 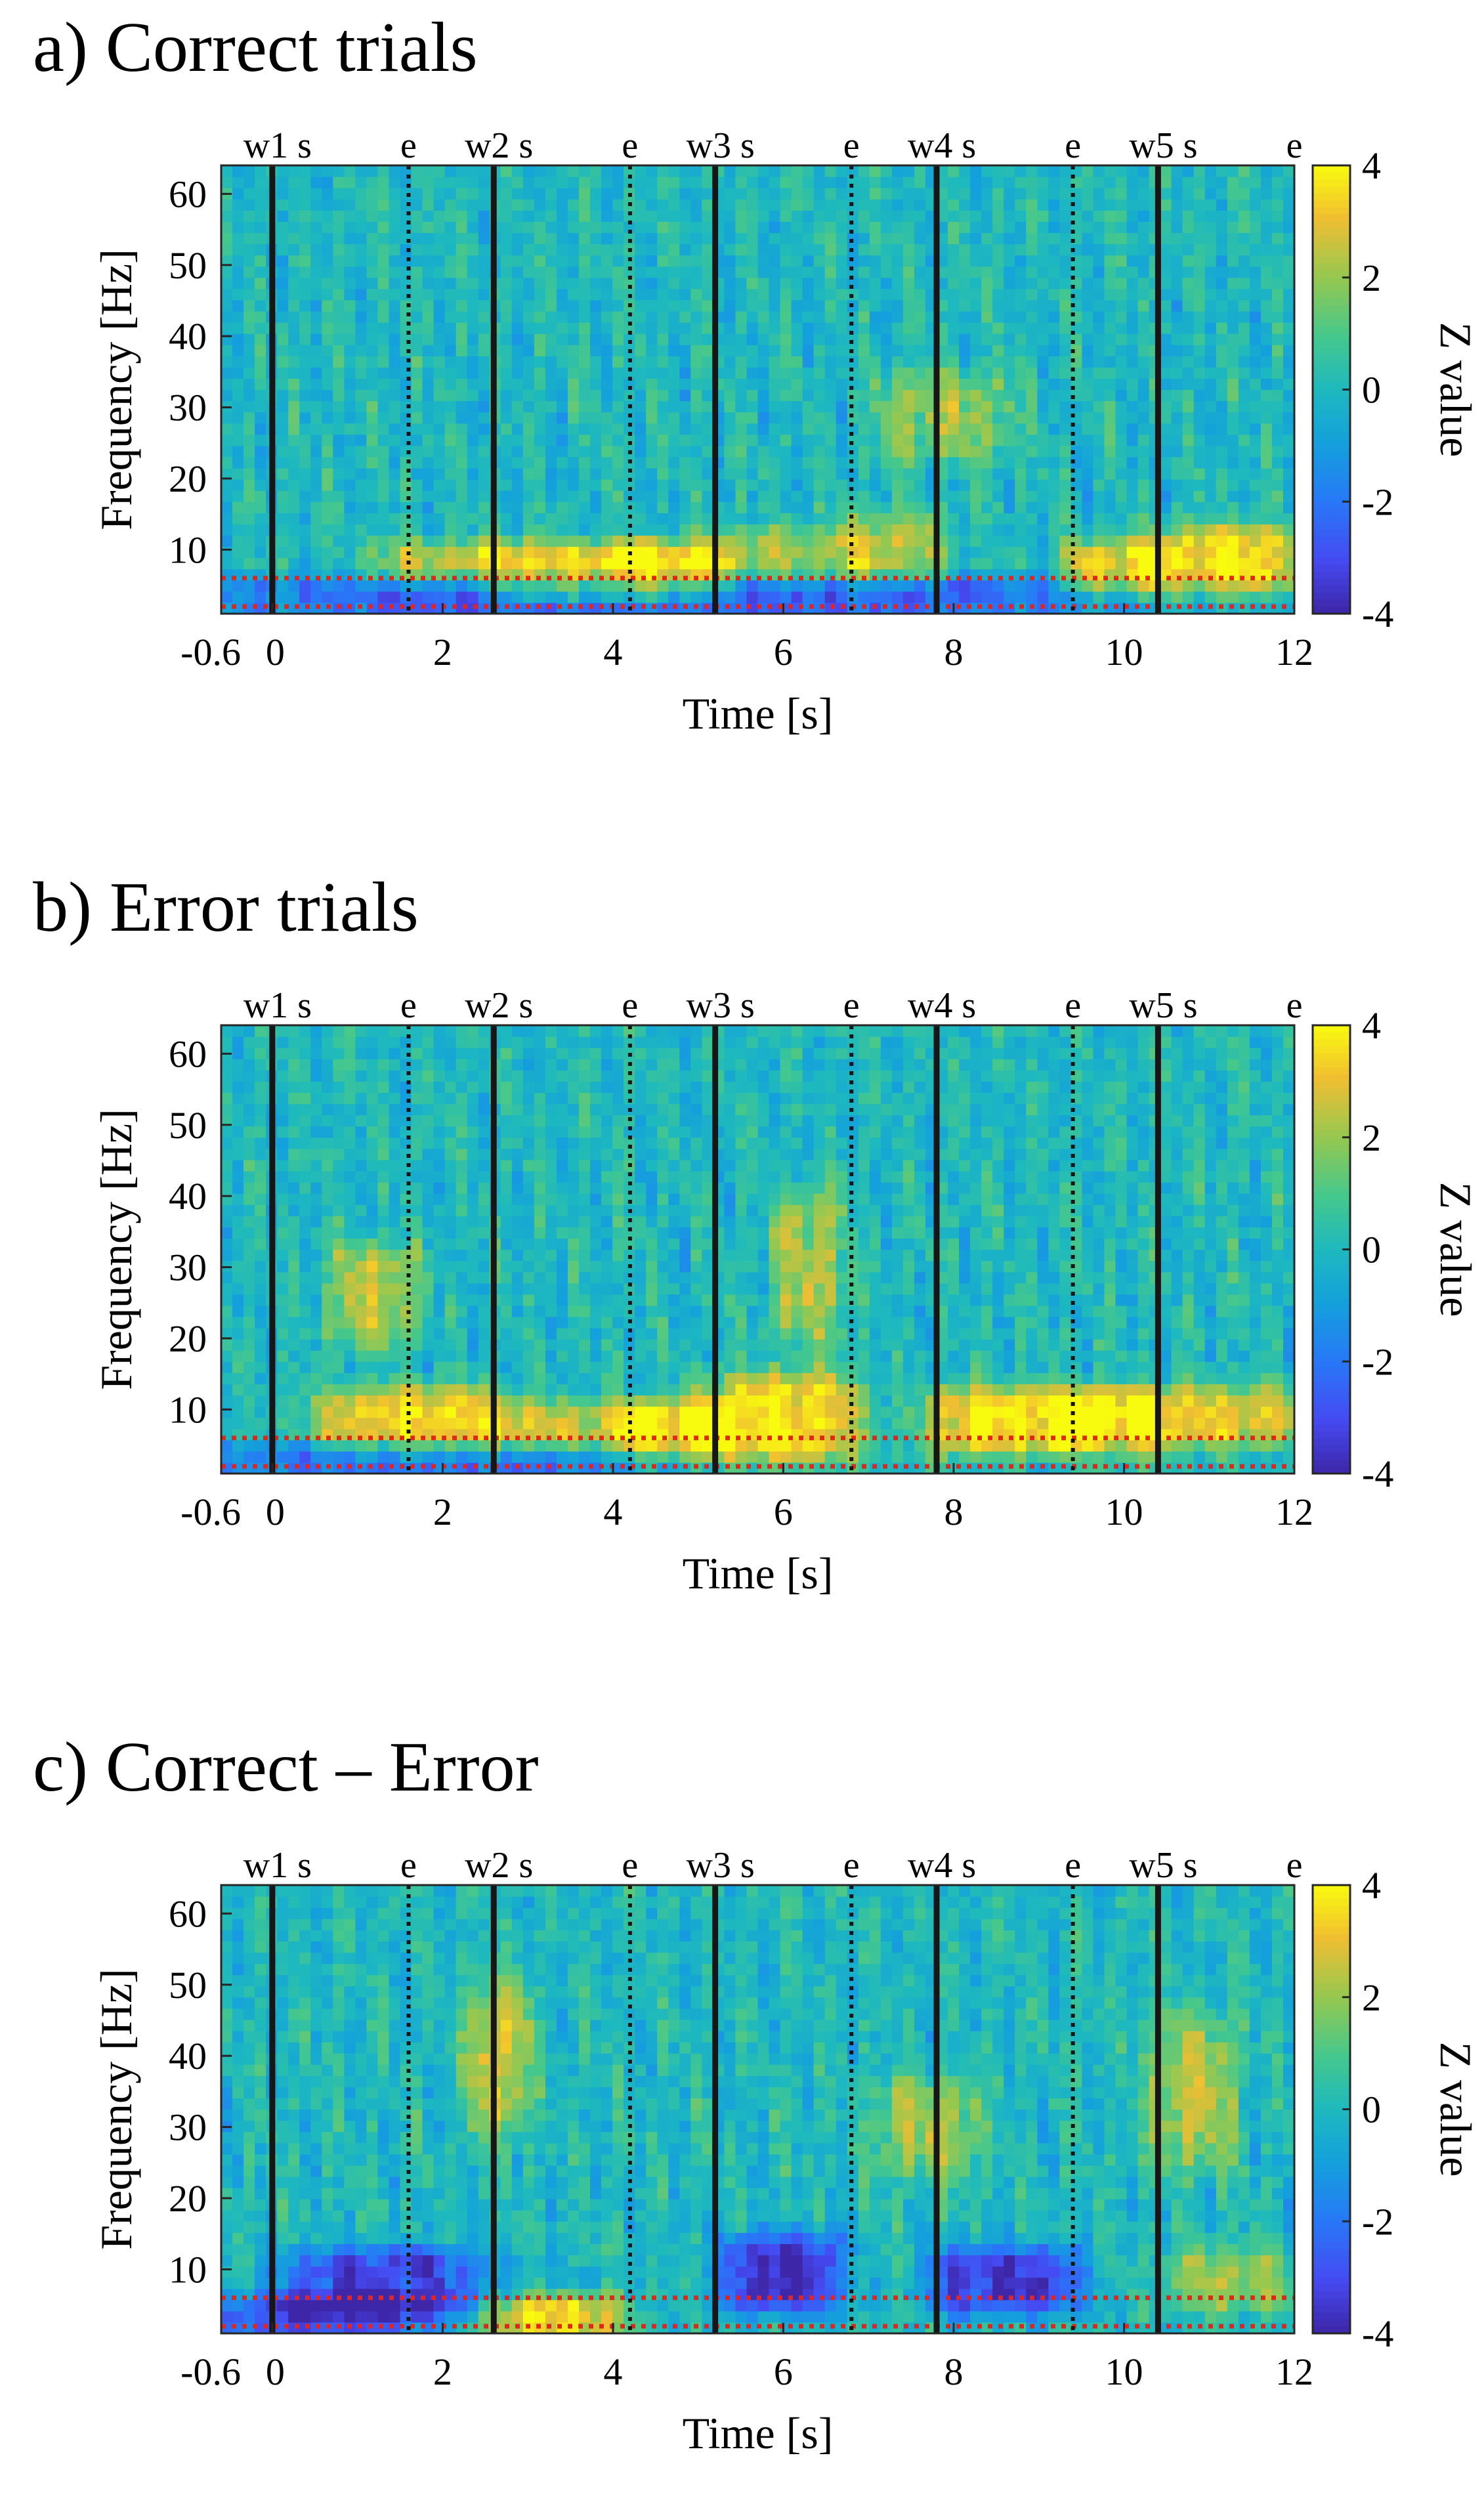 I want to click on colorbar-segment, so click(x=1332, y=351).